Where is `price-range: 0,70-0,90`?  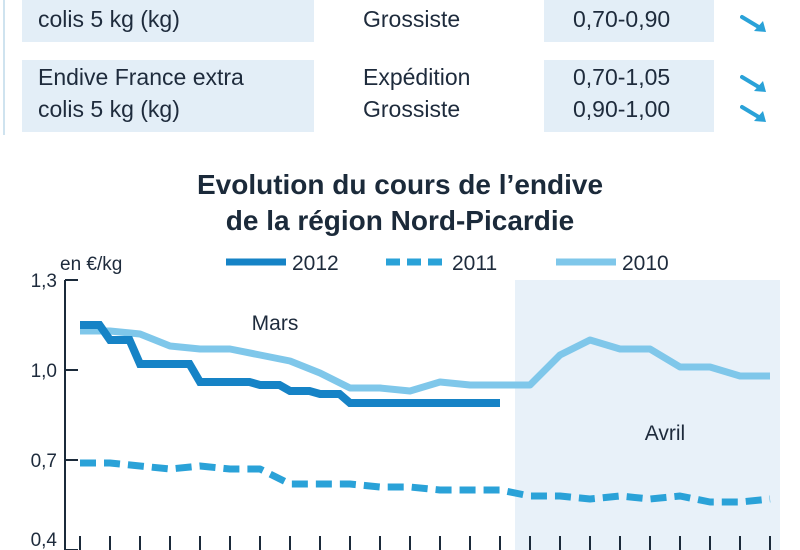
price-range: 0,70-0,90 is located at coordinates (622, 19).